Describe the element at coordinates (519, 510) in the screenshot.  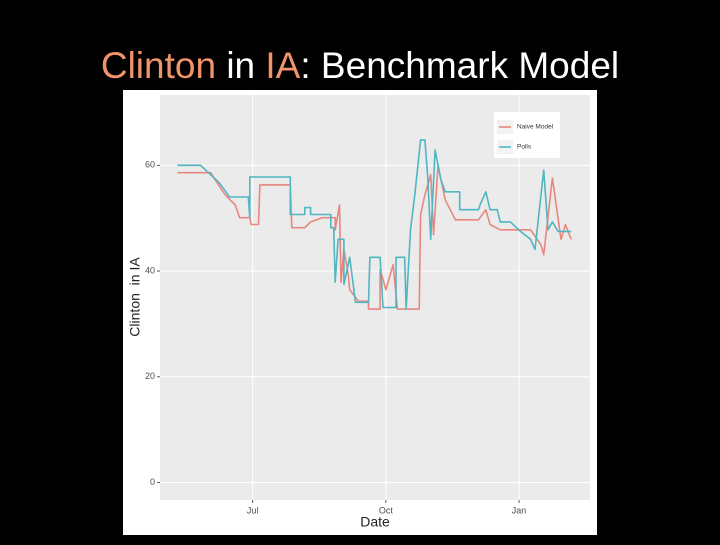
I see `x-tick-label: Jan` at that location.